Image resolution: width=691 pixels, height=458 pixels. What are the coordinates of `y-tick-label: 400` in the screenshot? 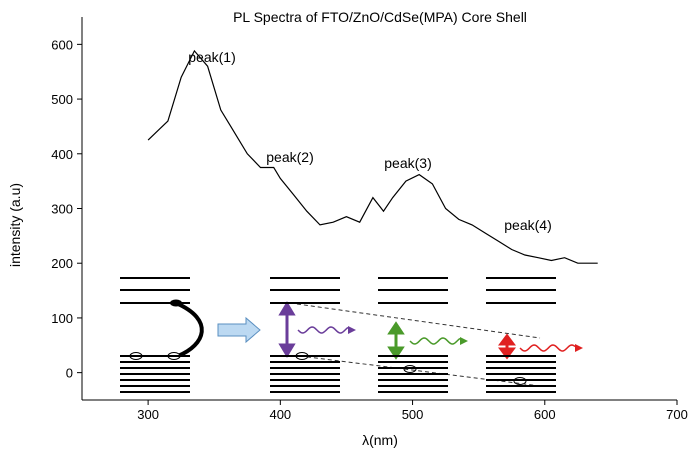 It's located at (62, 154).